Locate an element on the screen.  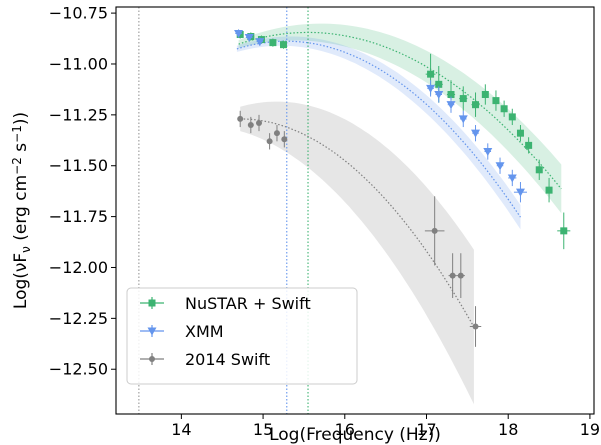
legend-item-0: NuSTAR + Swift is located at coordinates (225, 303).